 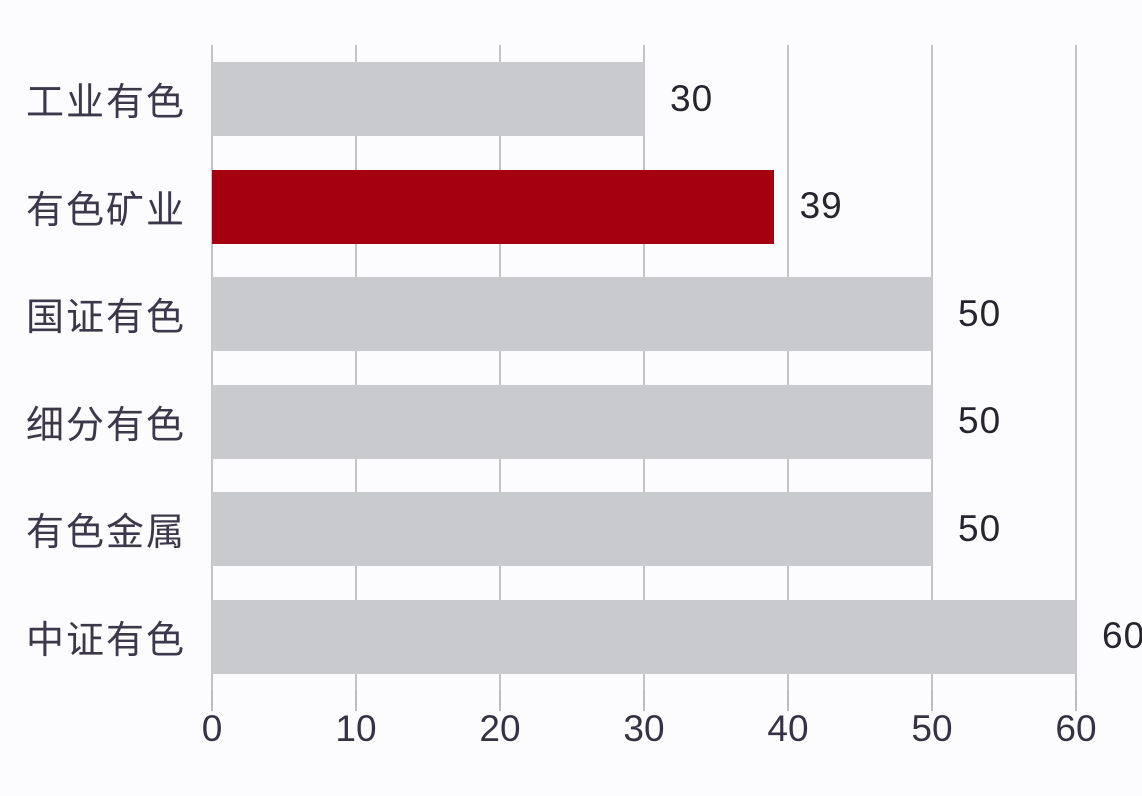 I want to click on bar-value-label: 30, so click(x=692, y=98).